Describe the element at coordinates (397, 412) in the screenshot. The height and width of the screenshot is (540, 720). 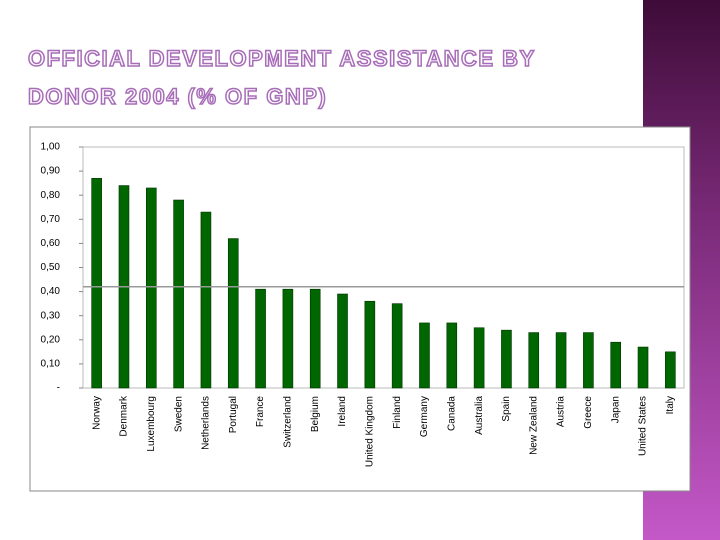
I see `x-tick-label: Finland` at that location.